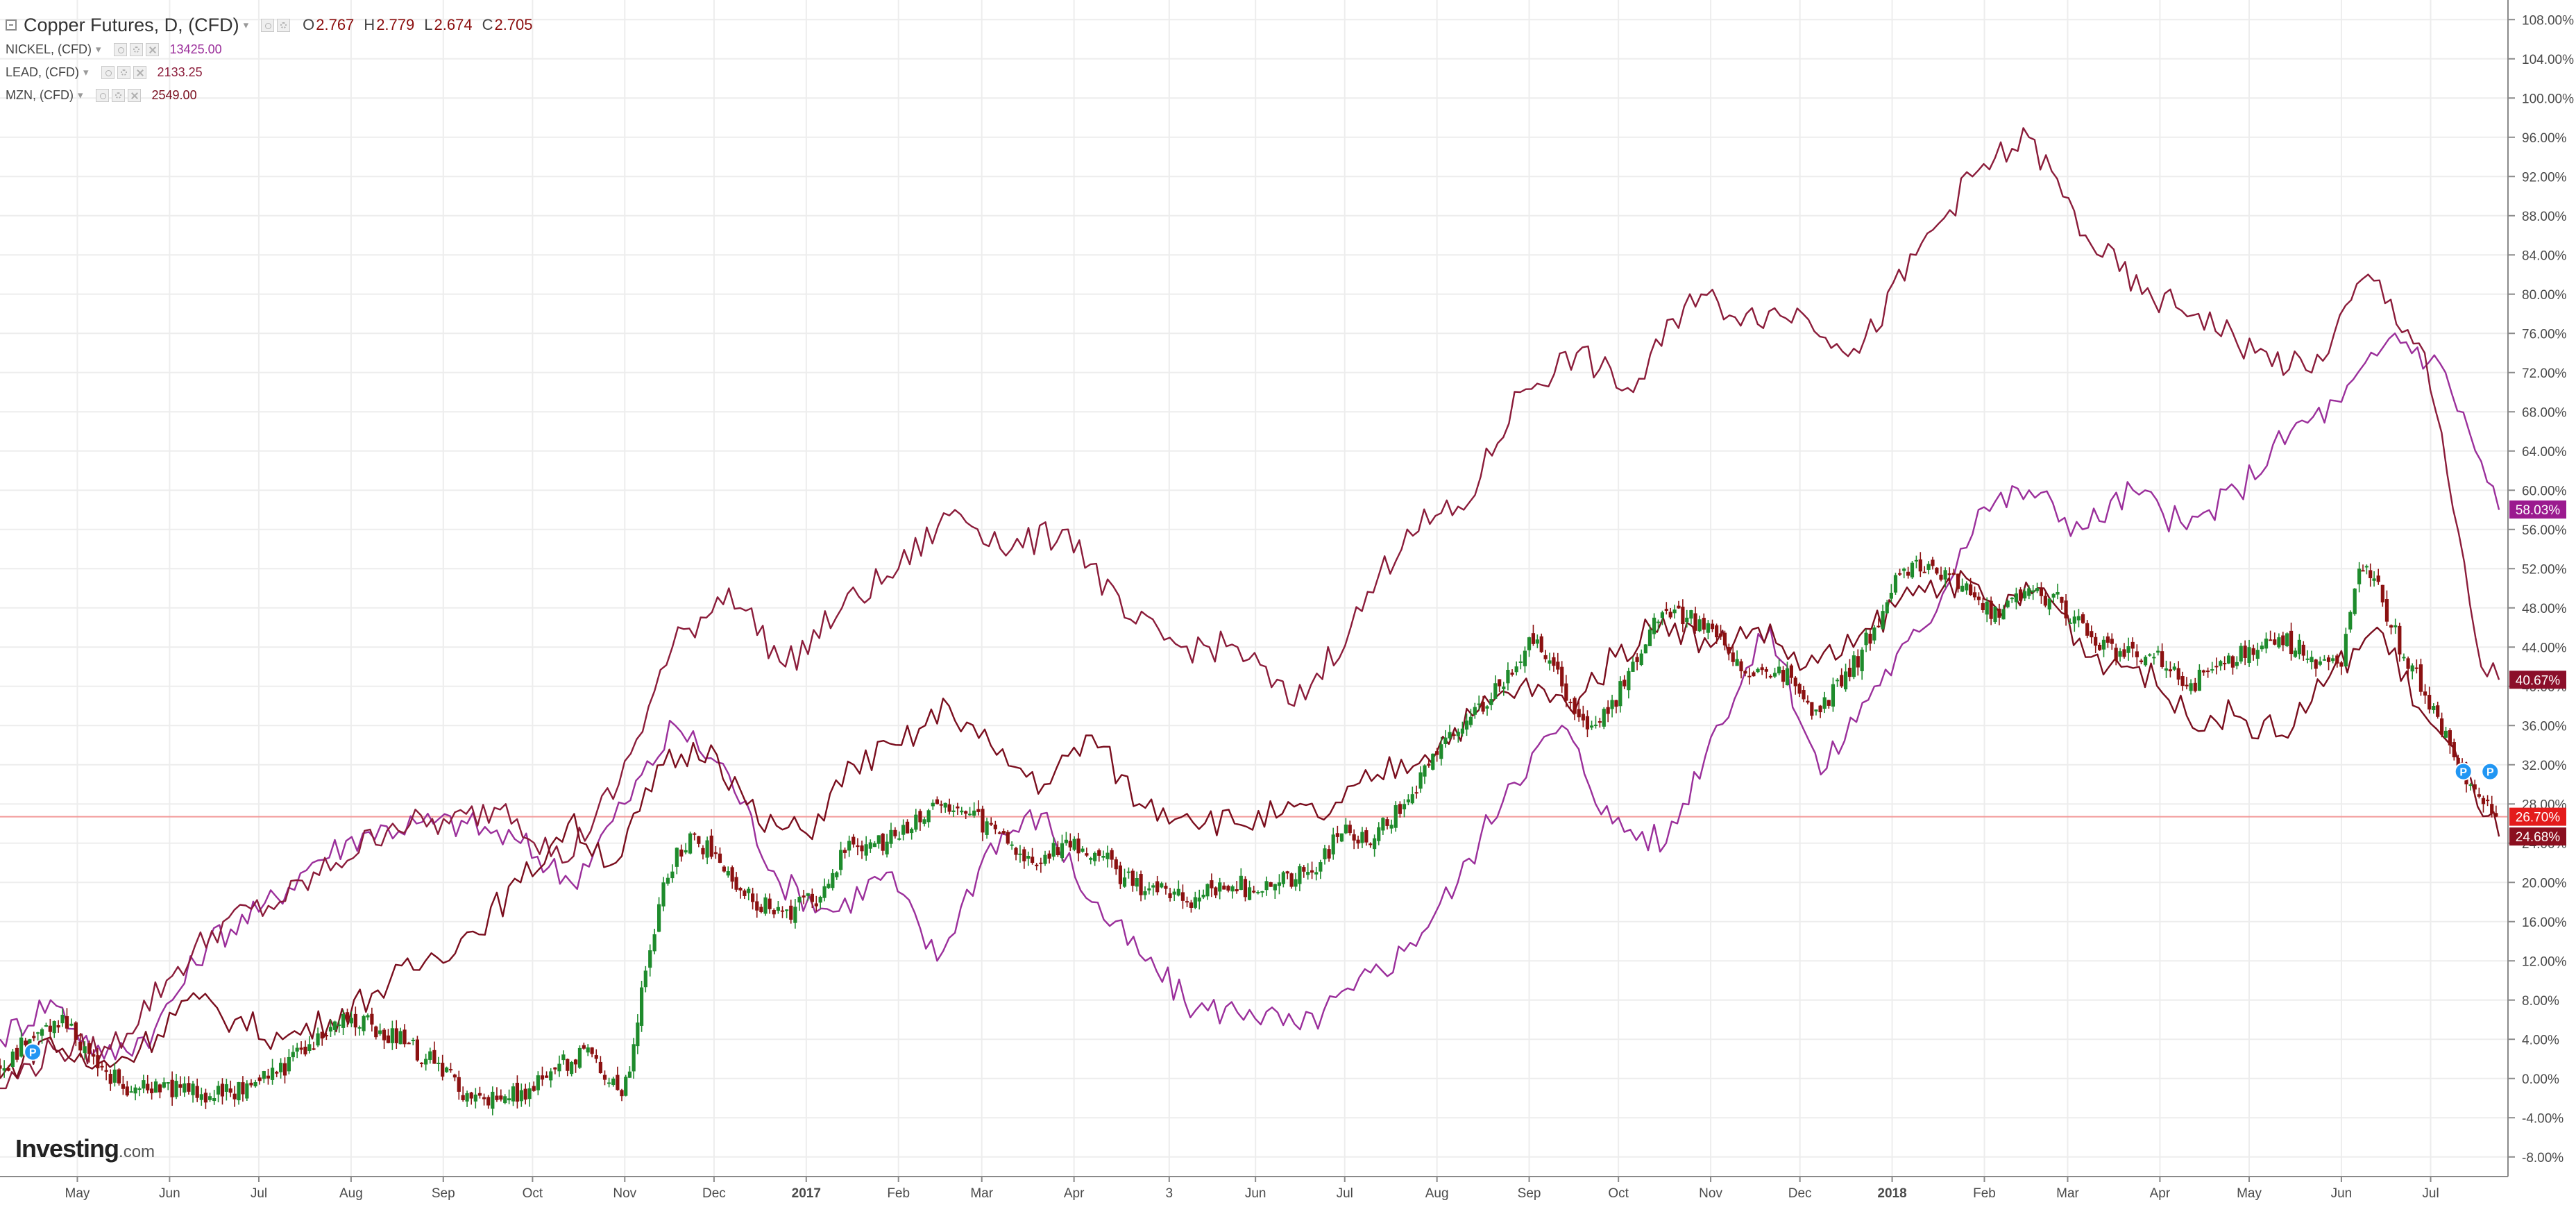 Image resolution: width=2576 pixels, height=1205 pixels. What do you see at coordinates (2548, 60) in the screenshot?
I see `y-tick-label: 104.00%` at bounding box center [2548, 60].